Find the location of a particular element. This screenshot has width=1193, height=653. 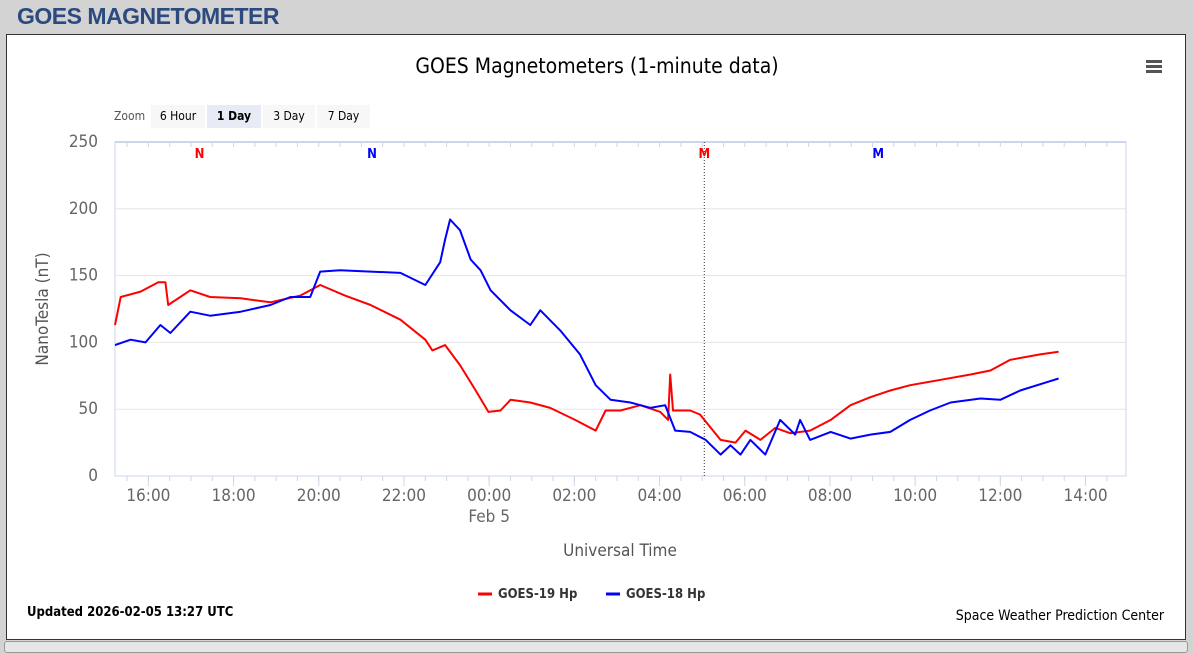

chart-title: GOES Magnetometers (1-minute data) is located at coordinates (596, 66).